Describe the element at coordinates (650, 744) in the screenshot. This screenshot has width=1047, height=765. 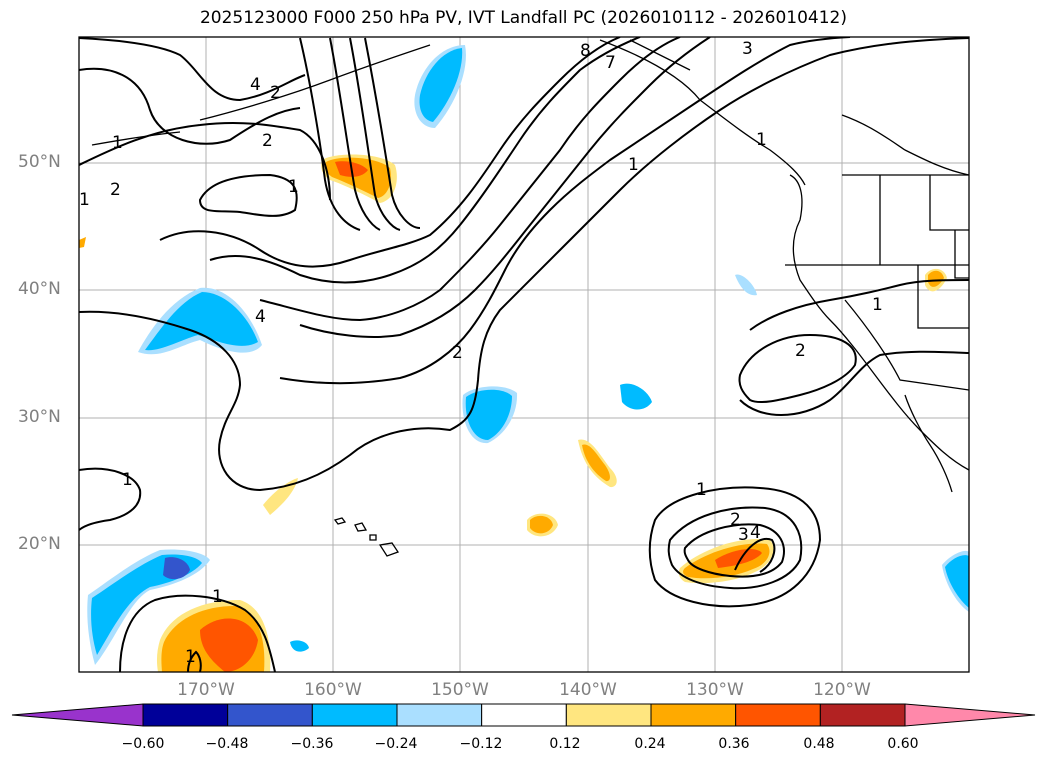
I see `colorbar-label: 0.24` at that location.